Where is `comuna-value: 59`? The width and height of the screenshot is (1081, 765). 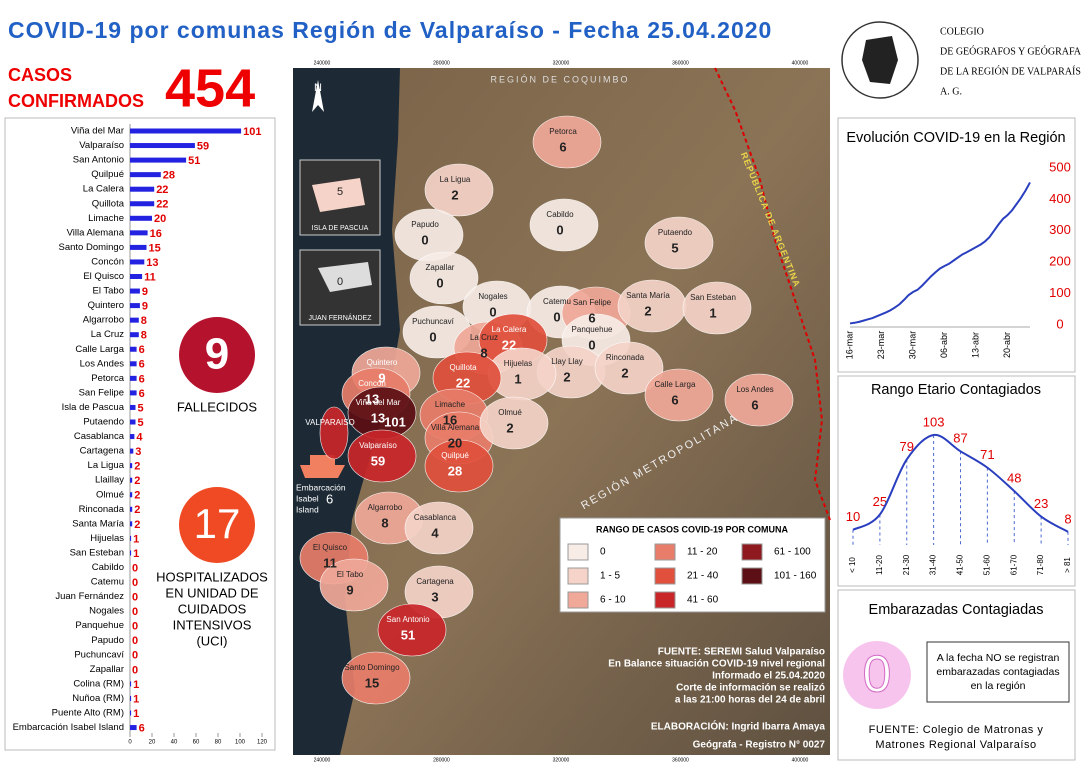 comuna-value: 59 is located at coordinates (378, 460).